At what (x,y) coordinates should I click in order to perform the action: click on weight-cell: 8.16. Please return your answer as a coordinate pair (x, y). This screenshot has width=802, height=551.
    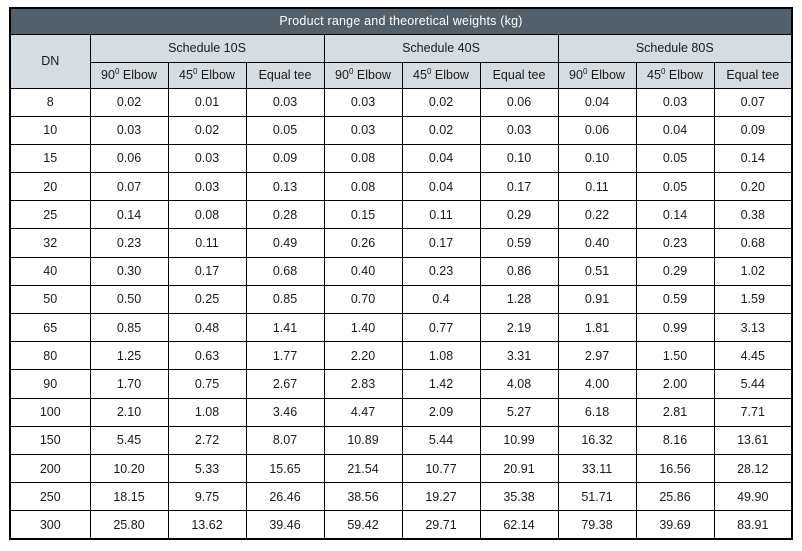
    Looking at the image, I should click on (675, 440).